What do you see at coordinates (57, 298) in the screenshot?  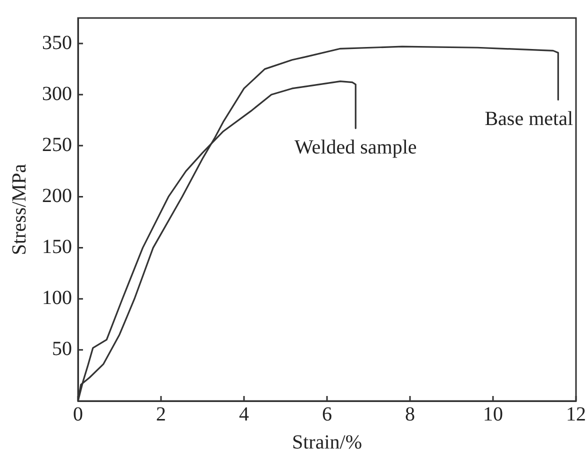 I see `y-tick-label: 100` at bounding box center [57, 298].